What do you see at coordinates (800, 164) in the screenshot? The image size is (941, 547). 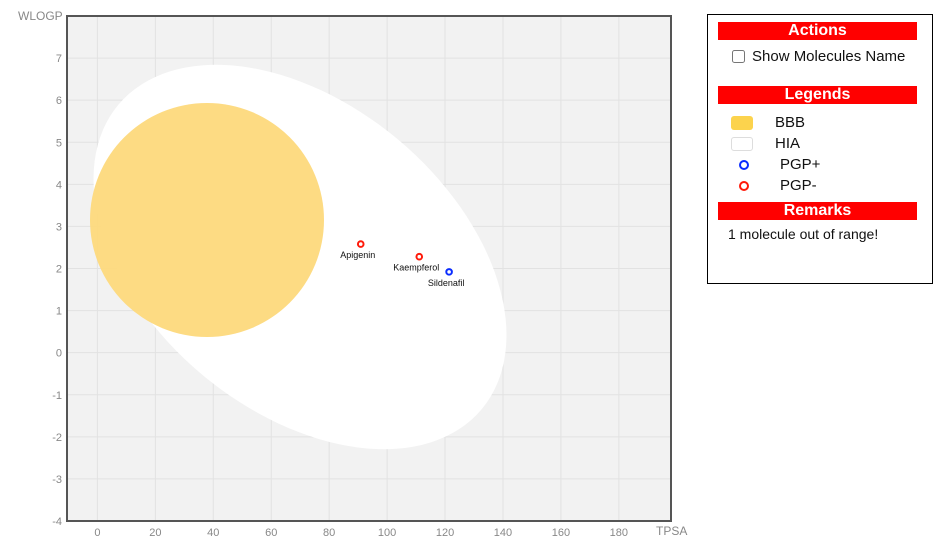 I see `legend-label: PGP+` at bounding box center [800, 164].